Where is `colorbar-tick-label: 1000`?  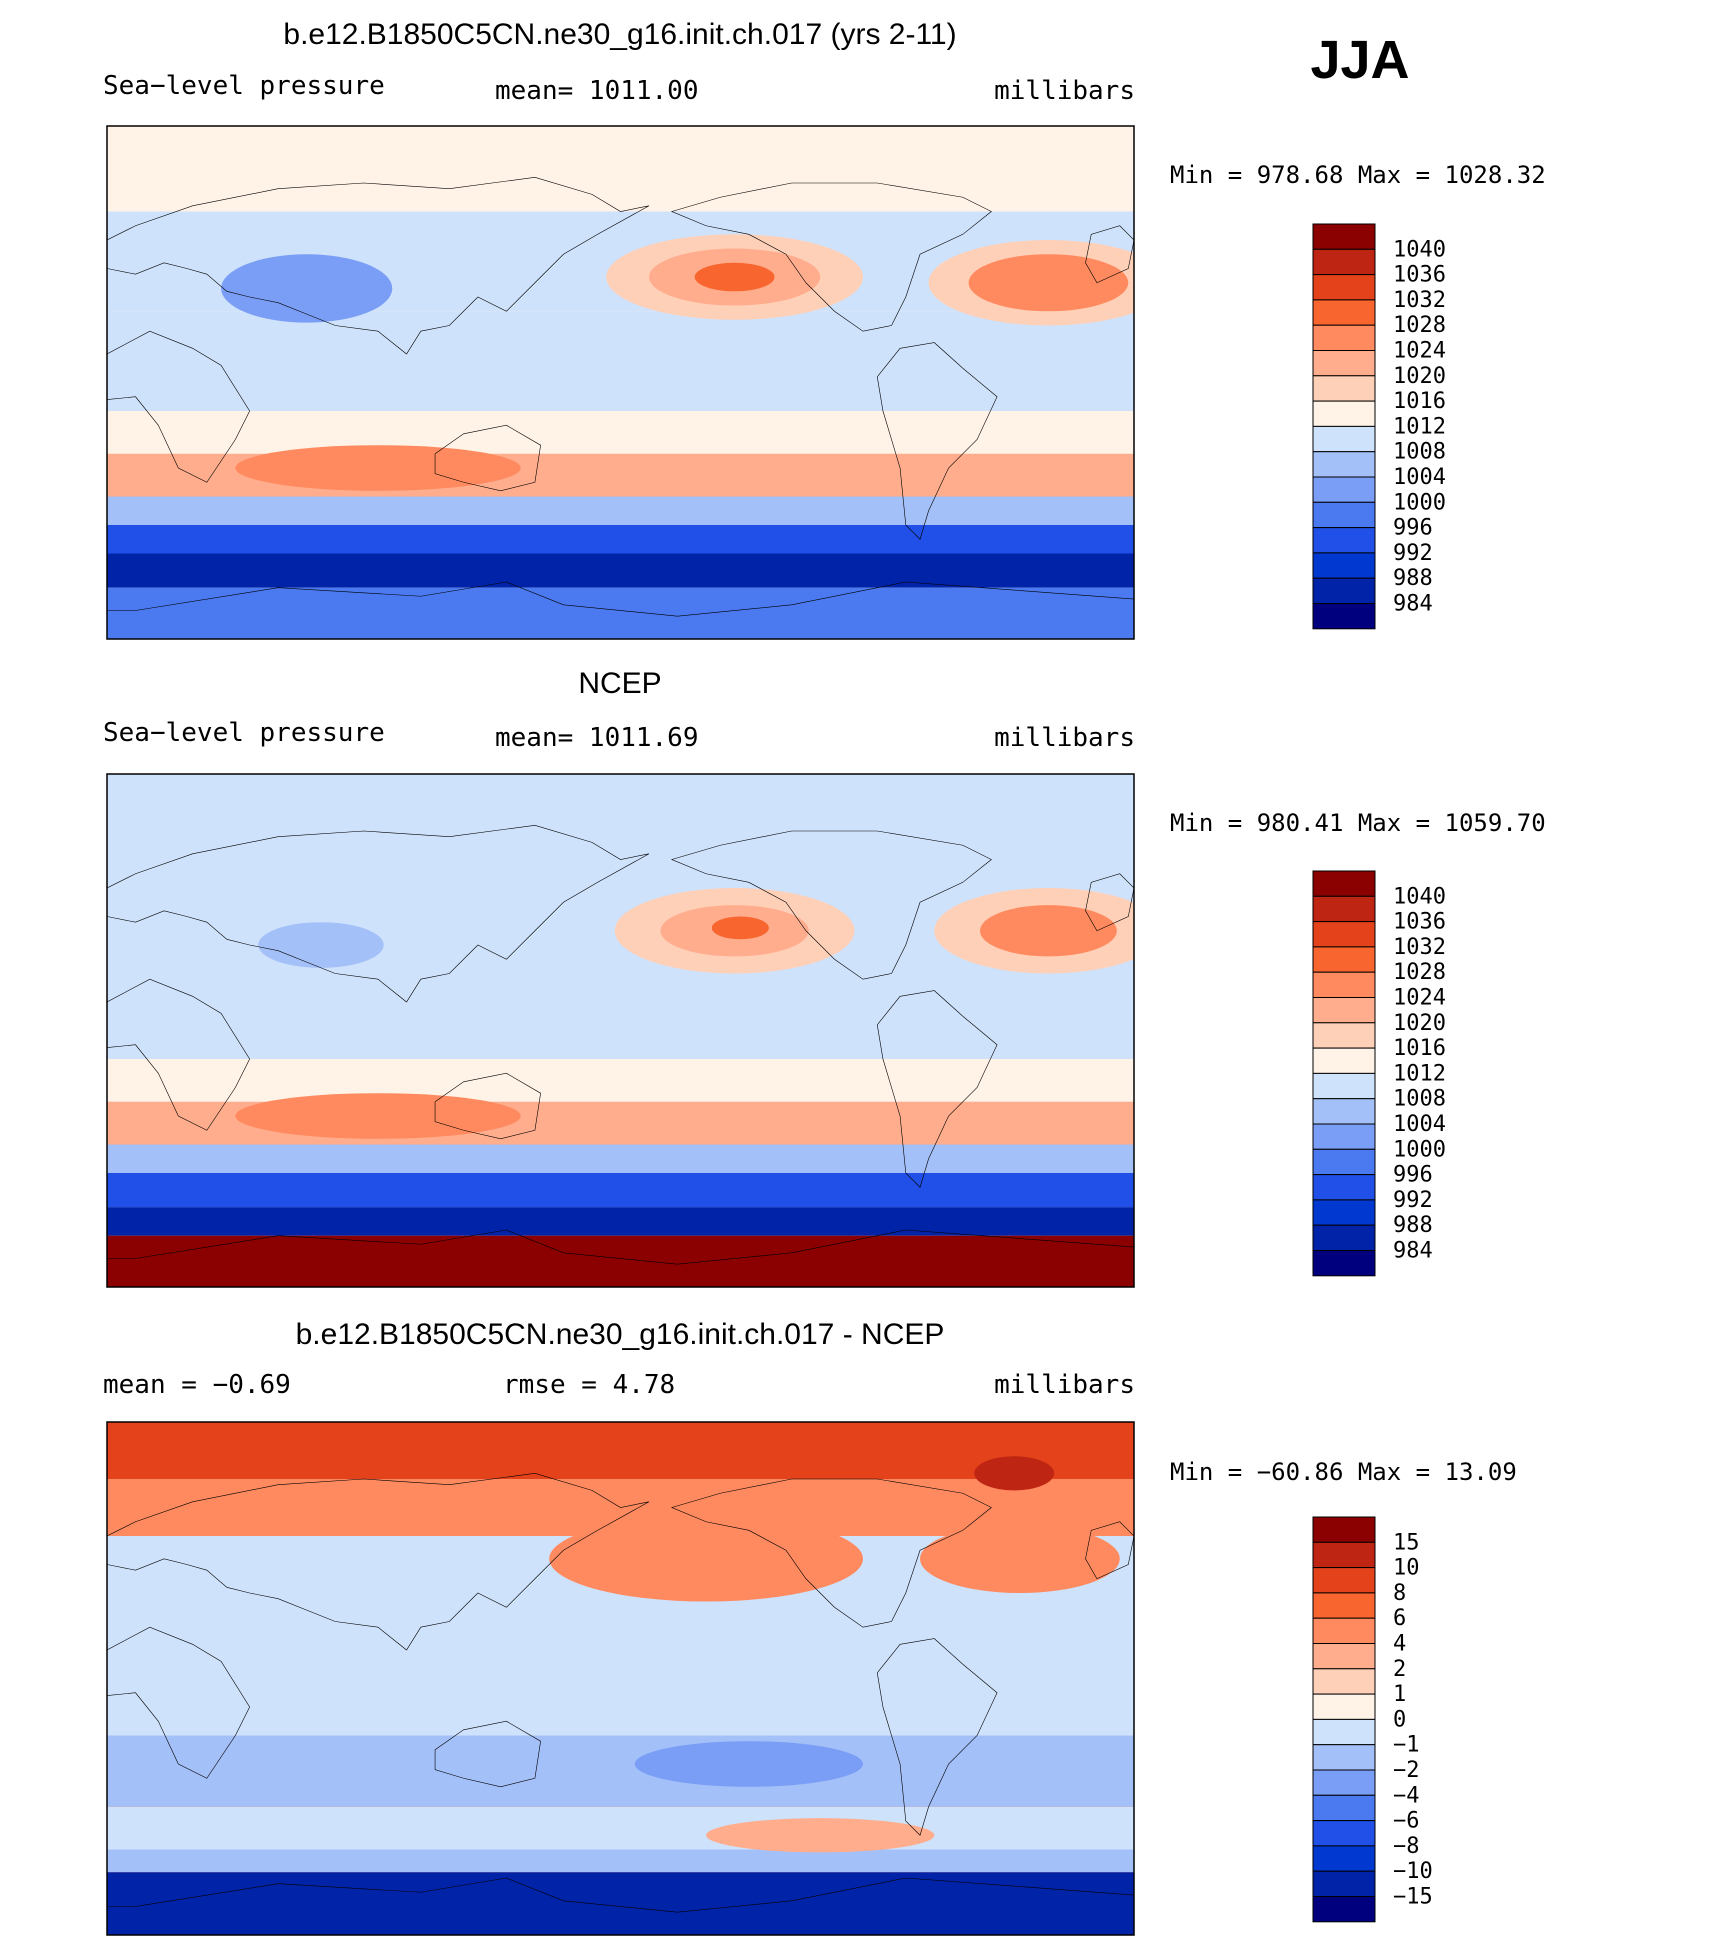 colorbar-tick-label: 1000 is located at coordinates (1419, 1149).